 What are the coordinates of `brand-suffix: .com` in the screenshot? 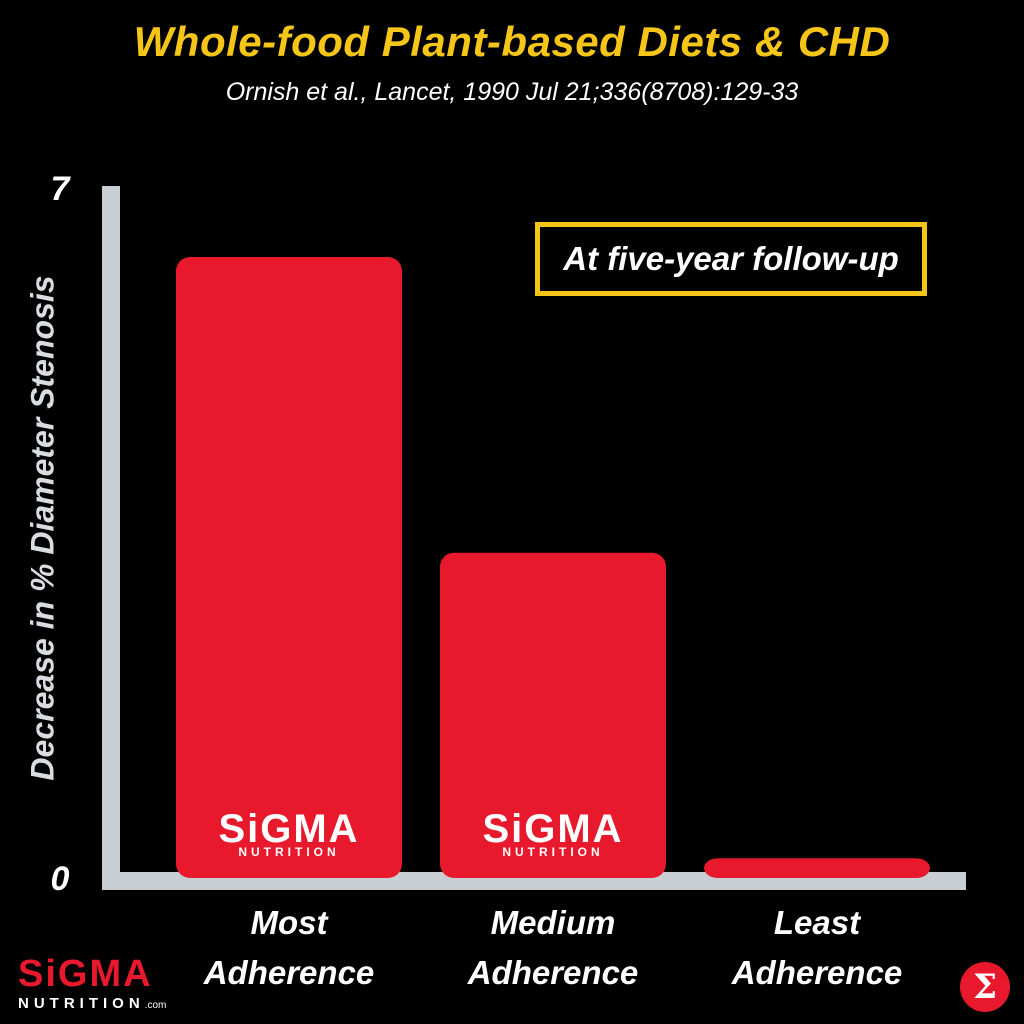 It's located at (155, 1005).